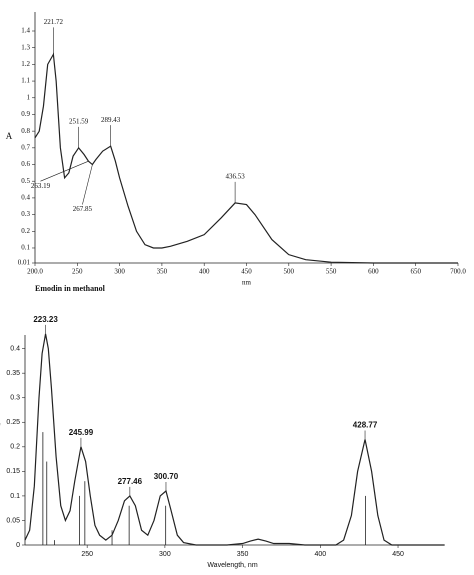 This screenshot has height=575, width=474. Describe the element at coordinates (25, 164) in the screenshot. I see `y-tick-label: 0.6` at that location.